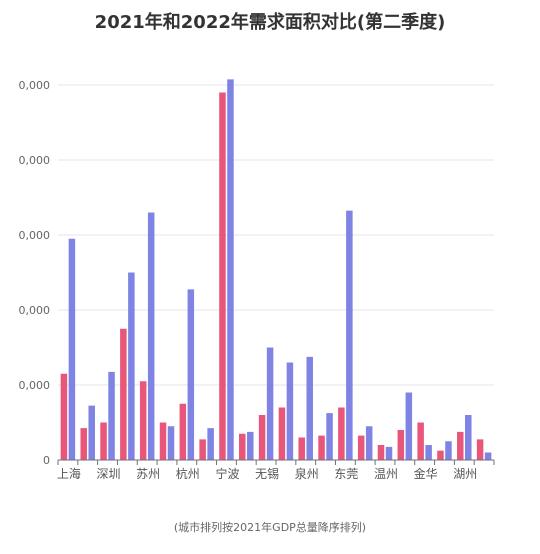 The width and height of the screenshot is (540, 554). I want to click on bar-s1-宁波, so click(222, 276).